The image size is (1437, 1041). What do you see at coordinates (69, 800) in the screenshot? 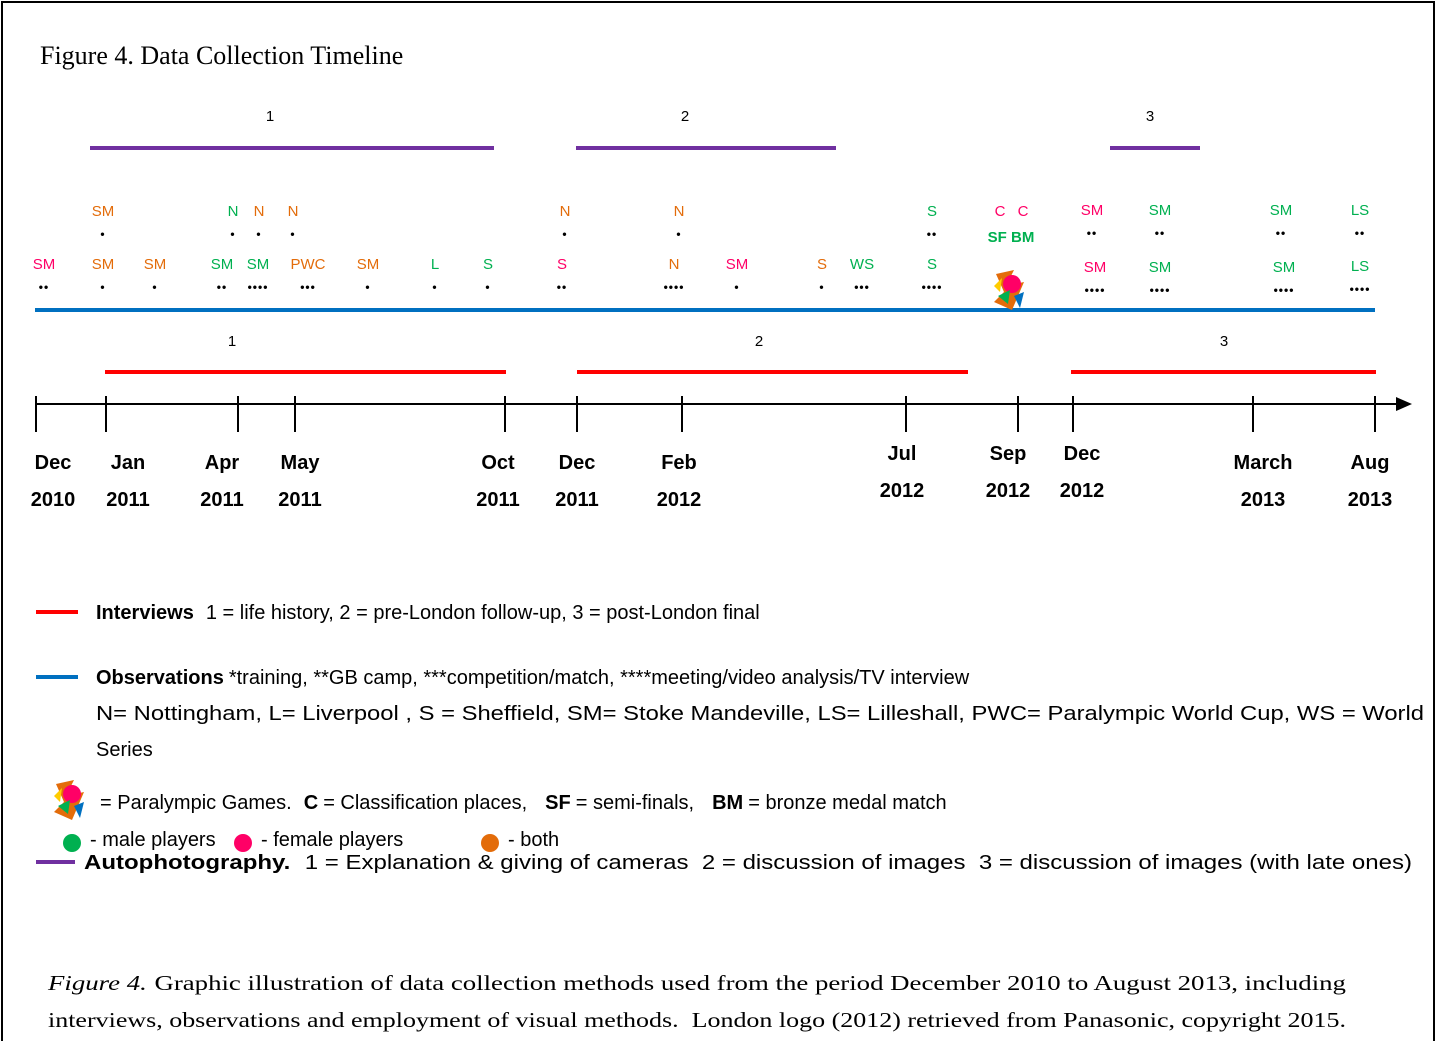
I see `paralympic-logo-legend` at bounding box center [69, 800].